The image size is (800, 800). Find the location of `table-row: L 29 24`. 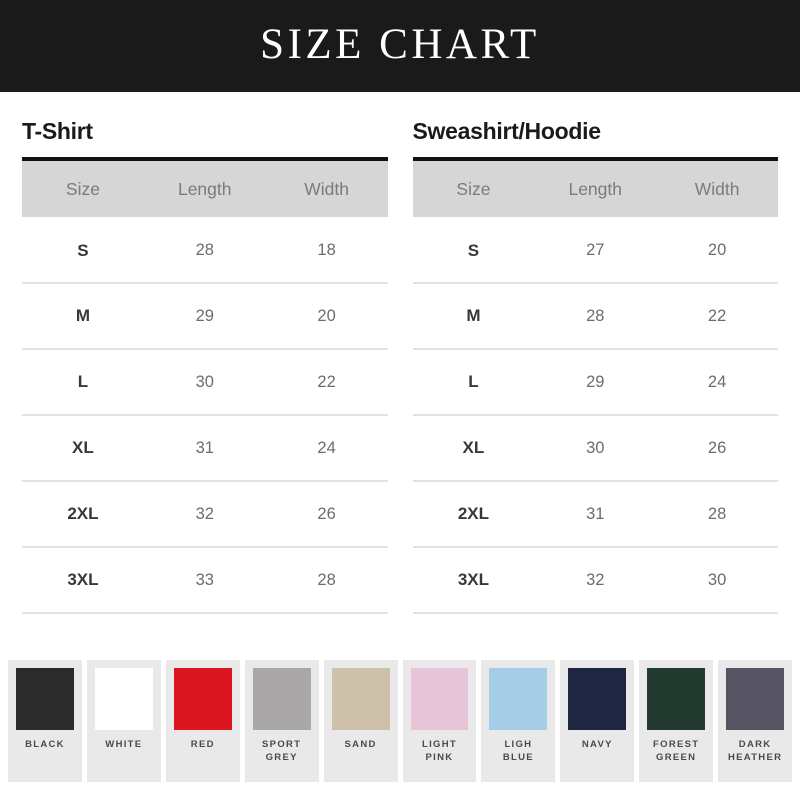

table-row: L 29 24 is located at coordinates (595, 382).